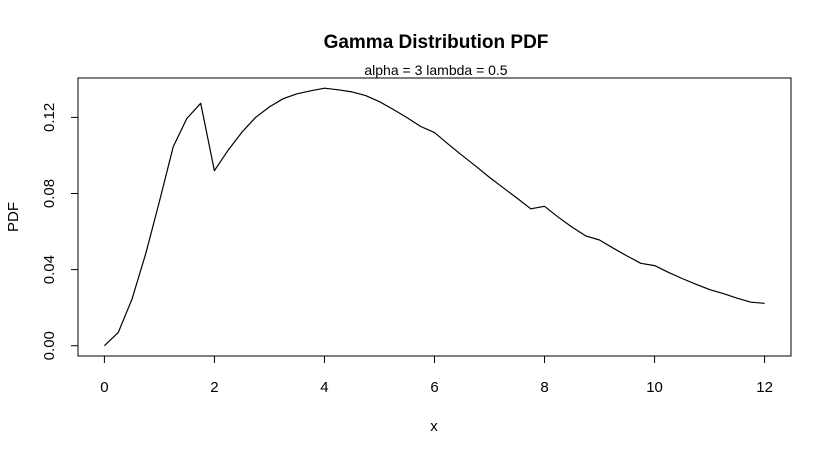 The width and height of the screenshot is (832, 455). Describe the element at coordinates (49, 345) in the screenshot. I see `y-tick-label: 0.00` at that location.